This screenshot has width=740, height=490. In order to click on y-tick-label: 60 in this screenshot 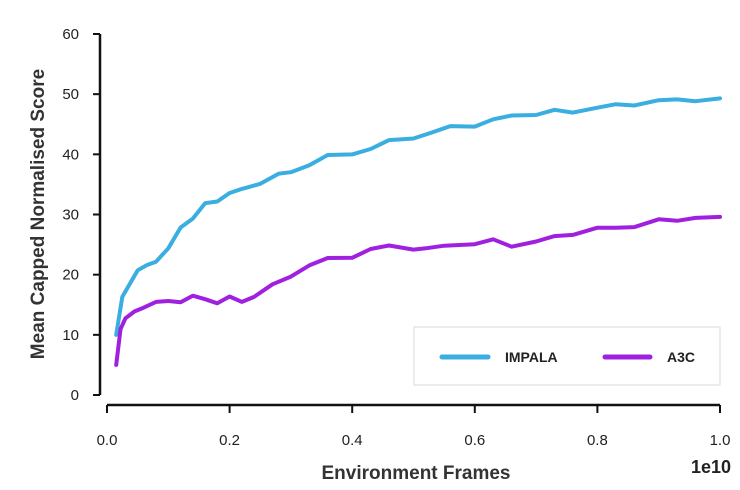, I will do `click(70, 34)`.